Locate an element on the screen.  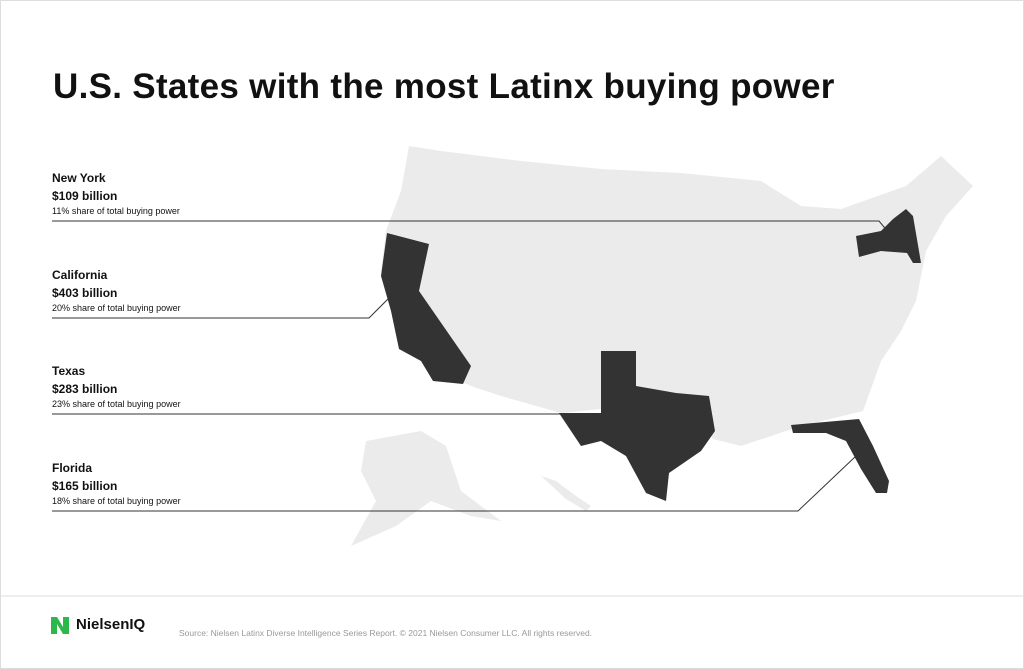
state-name: New York is located at coordinates (79, 178).